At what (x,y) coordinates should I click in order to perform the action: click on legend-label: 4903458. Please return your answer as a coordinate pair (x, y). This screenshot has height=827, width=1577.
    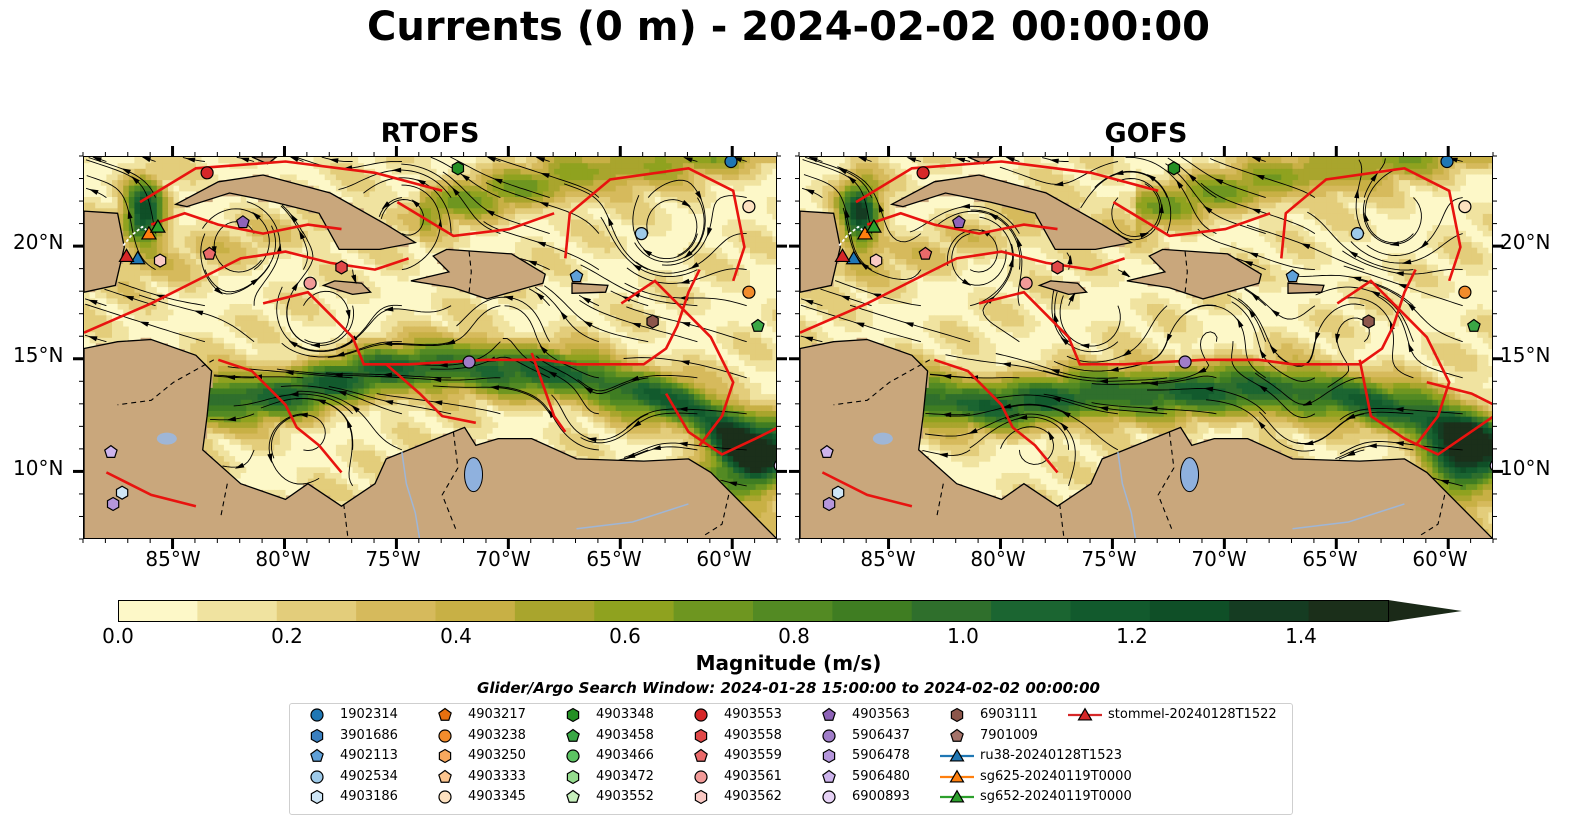
    Looking at the image, I should click on (625, 735).